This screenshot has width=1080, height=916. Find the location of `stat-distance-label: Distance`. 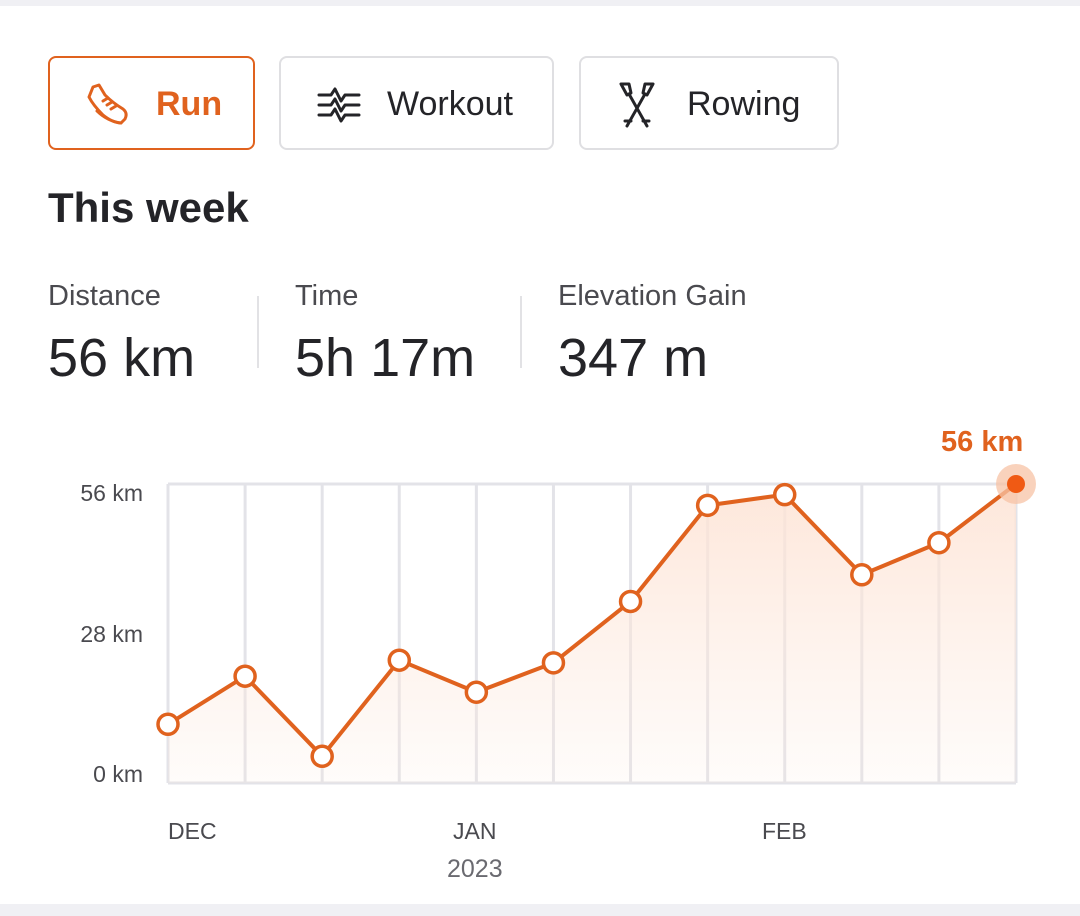

stat-distance-label: Distance is located at coordinates (104, 296).